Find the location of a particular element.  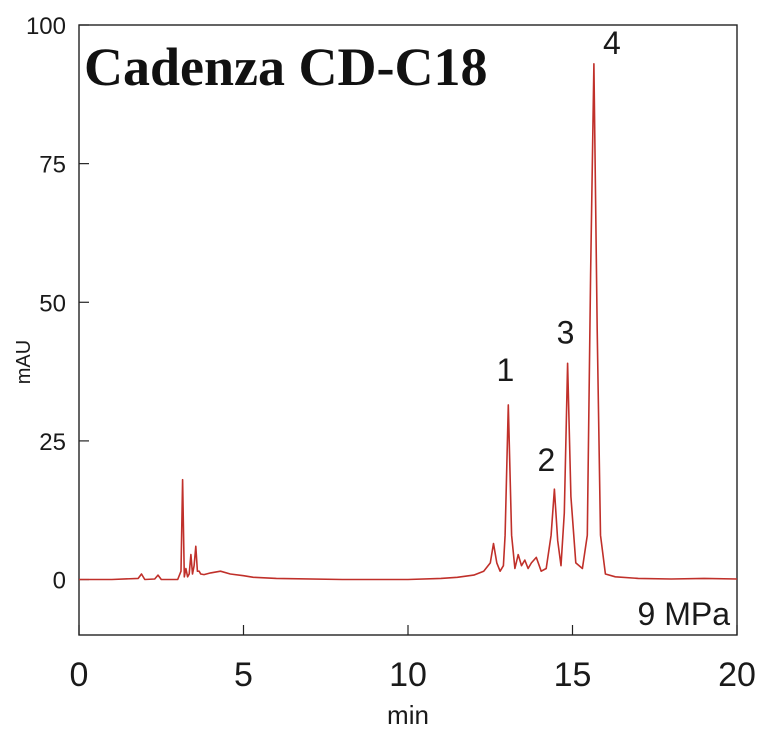

y-tick-label: 75 is located at coordinates (52, 165).